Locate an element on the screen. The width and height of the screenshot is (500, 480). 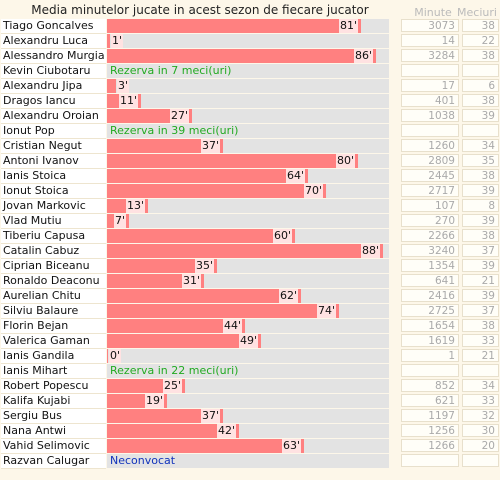
minutes-column-header: Minute is located at coordinates (433, 12).